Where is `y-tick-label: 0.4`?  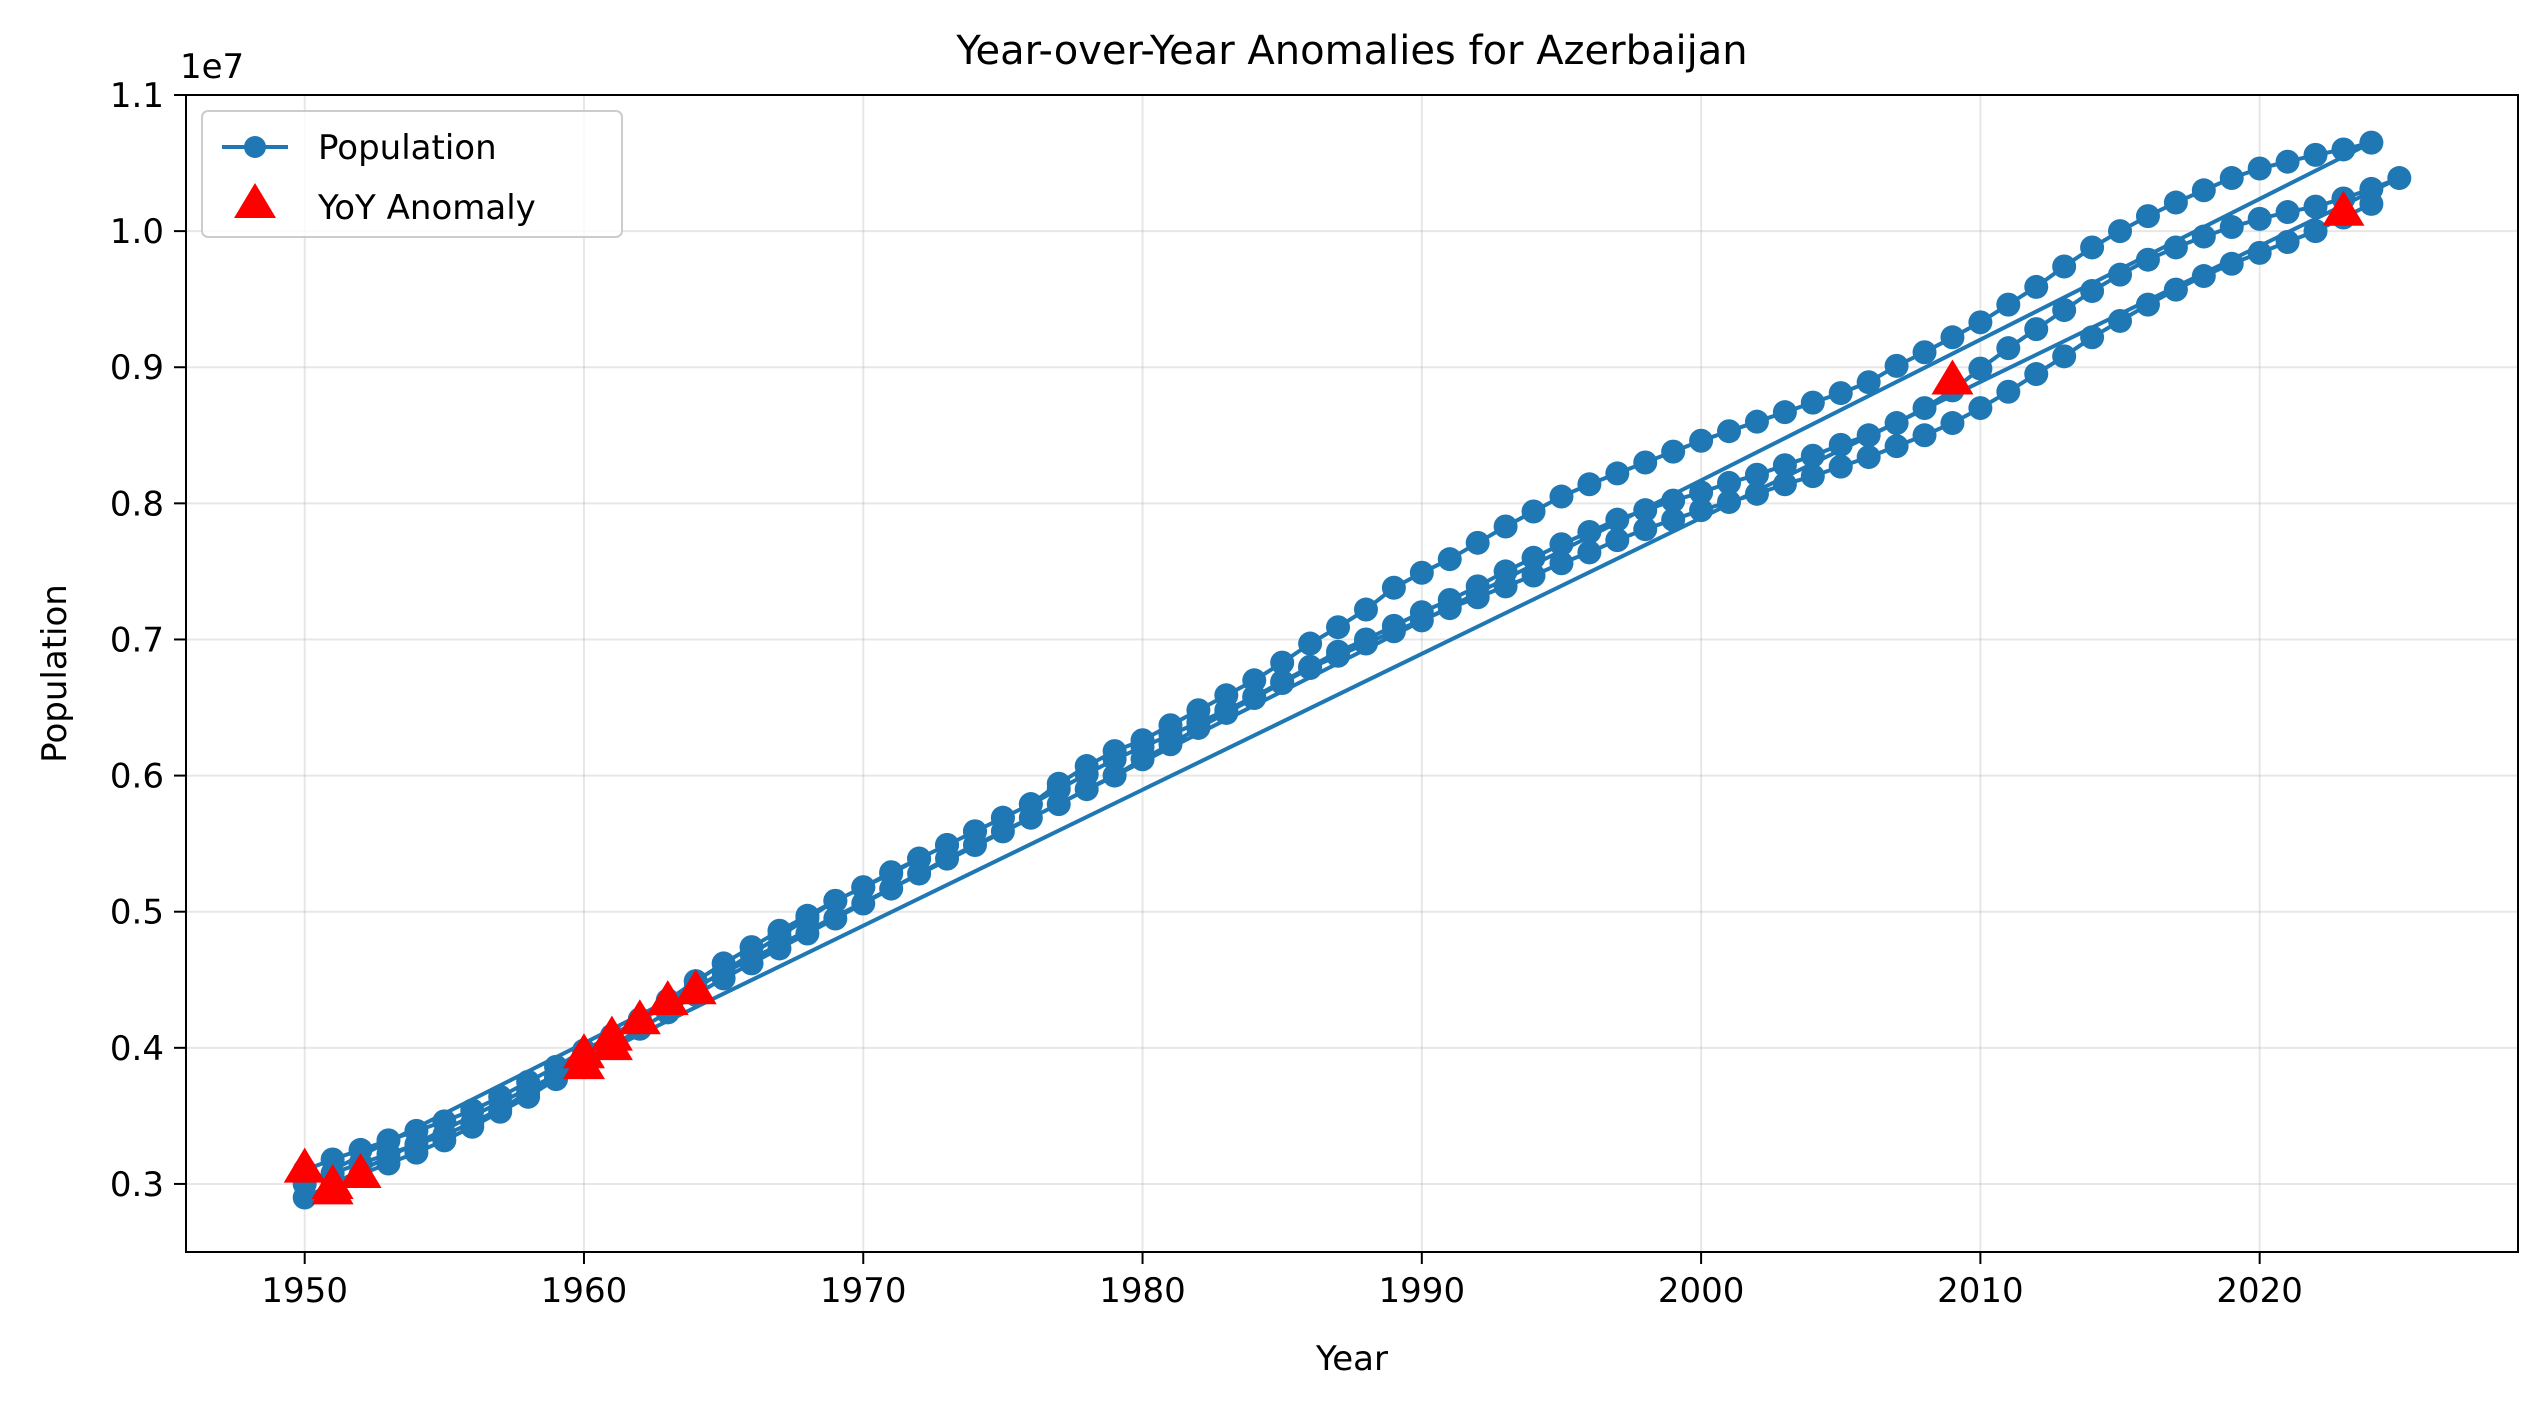
y-tick-label: 0.4 is located at coordinates (137, 1049).